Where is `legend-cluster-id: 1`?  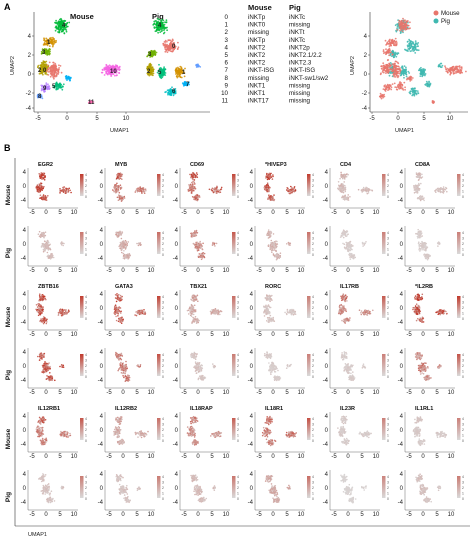 legend-cluster-id: 1 is located at coordinates (227, 25).